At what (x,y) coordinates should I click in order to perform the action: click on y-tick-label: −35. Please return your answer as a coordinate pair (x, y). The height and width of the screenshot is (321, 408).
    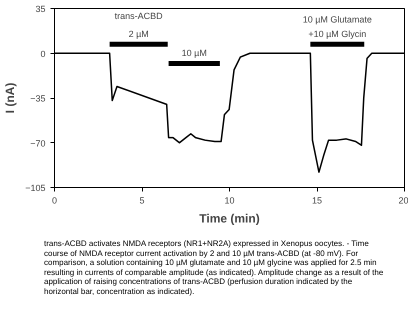
    Looking at the image, I should click on (38, 99).